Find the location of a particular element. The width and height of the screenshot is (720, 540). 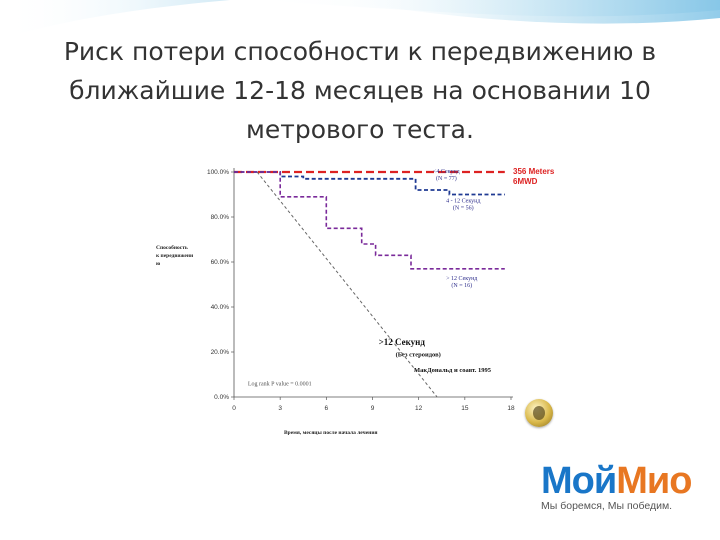

x-tick-label: 9 is located at coordinates (373, 408).